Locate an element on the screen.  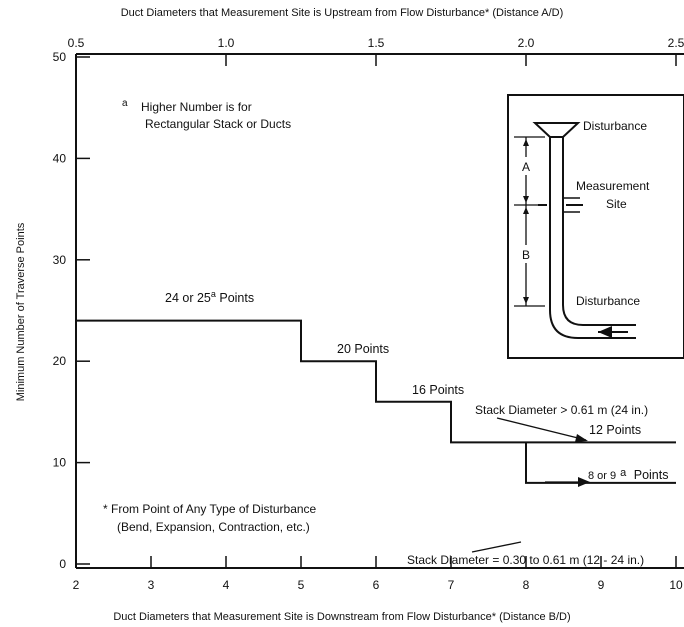
x-tick-label-0: 2 is located at coordinates (76, 585).